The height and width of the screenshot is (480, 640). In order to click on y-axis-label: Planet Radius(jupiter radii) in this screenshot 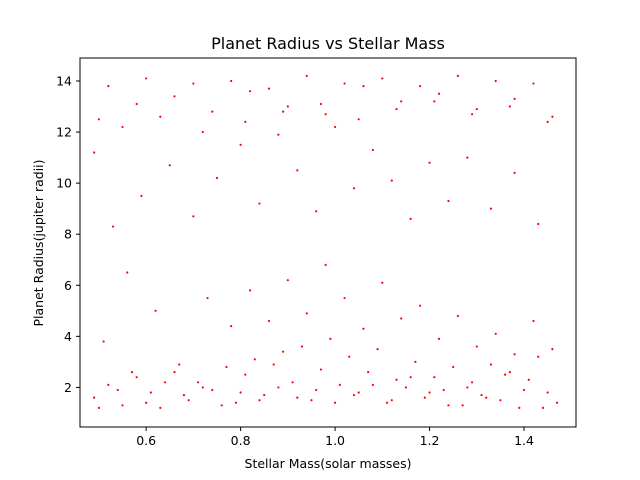, I will do `click(38, 242)`.